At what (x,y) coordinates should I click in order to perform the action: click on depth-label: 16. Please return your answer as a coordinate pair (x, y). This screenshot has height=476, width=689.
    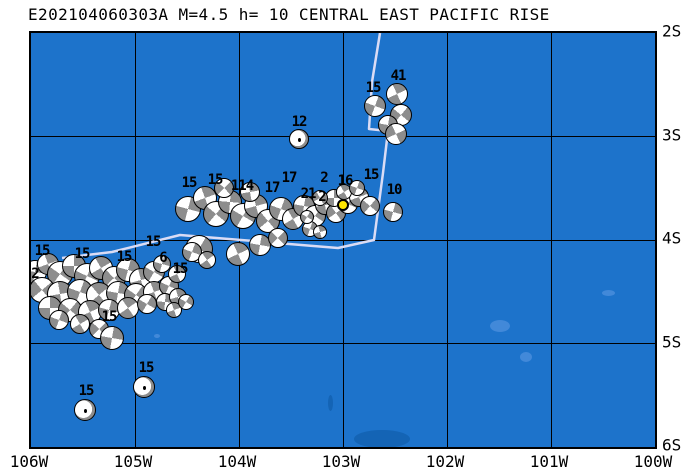
    Looking at the image, I should click on (345, 181).